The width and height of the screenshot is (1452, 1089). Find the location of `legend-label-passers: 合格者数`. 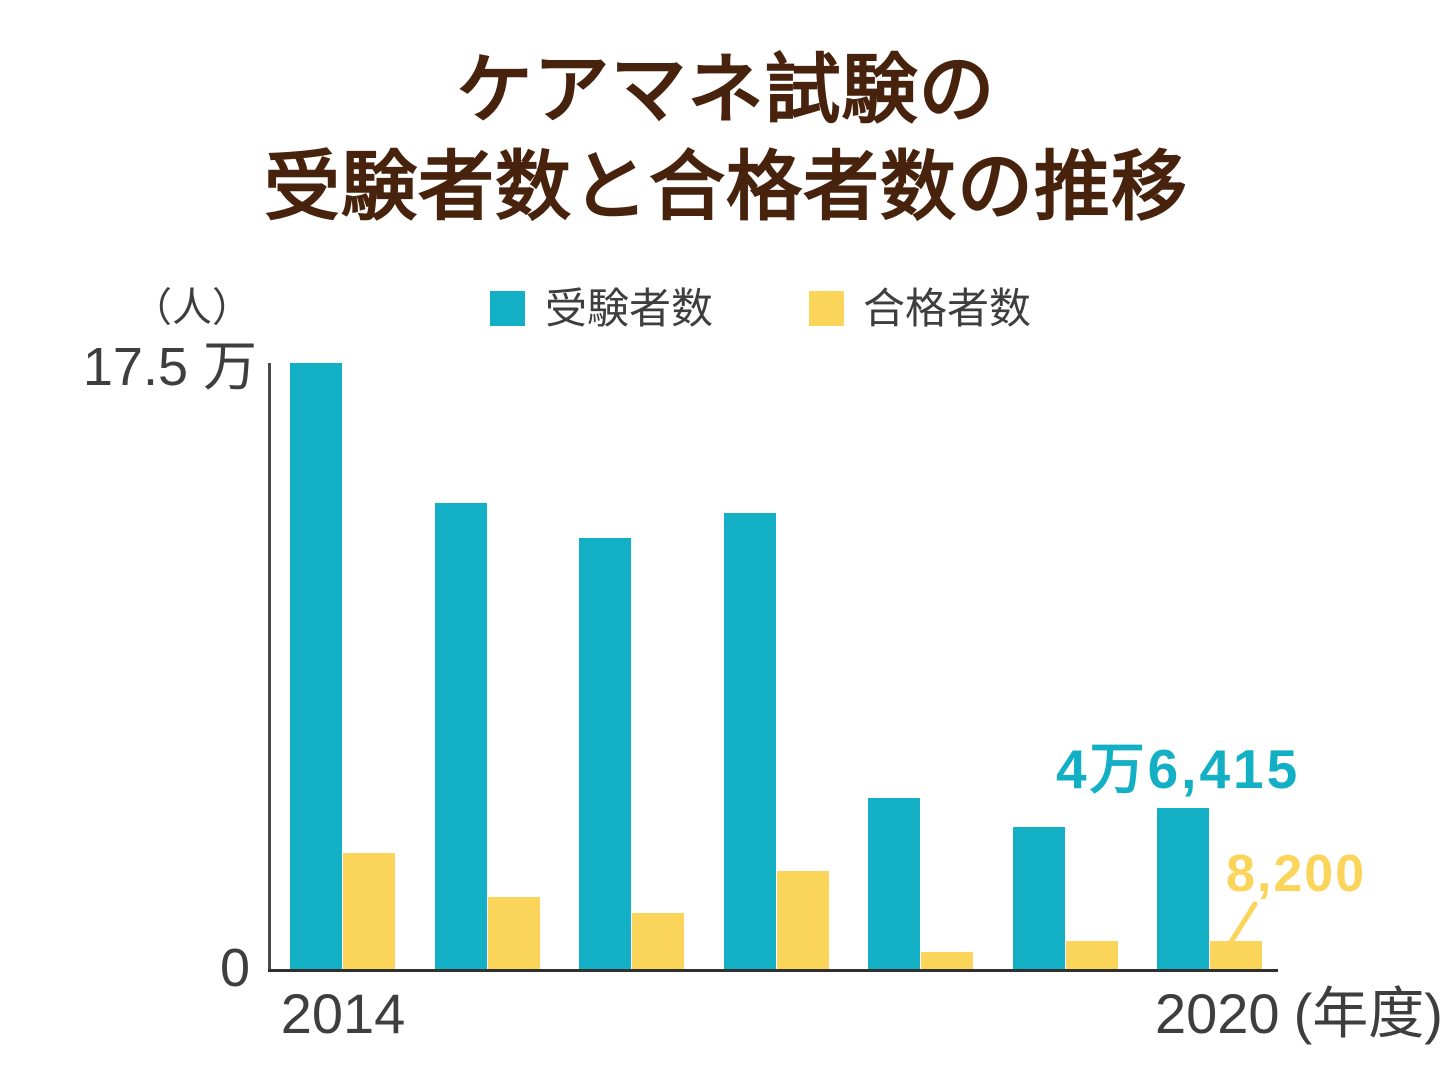

legend-label-passers: 合格者数 is located at coordinates (947, 308).